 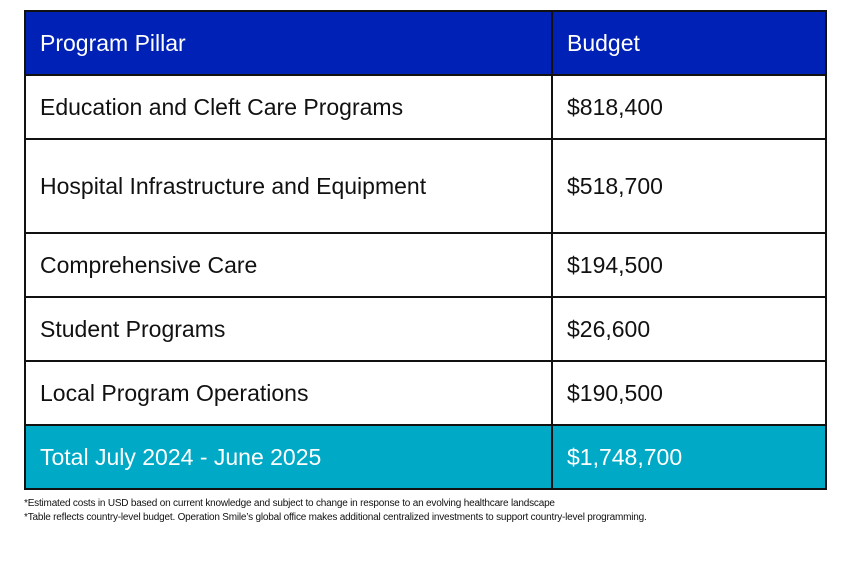 What do you see at coordinates (288, 107) in the screenshot?
I see `pillar-cell: Education and Cleft Care Programs` at bounding box center [288, 107].